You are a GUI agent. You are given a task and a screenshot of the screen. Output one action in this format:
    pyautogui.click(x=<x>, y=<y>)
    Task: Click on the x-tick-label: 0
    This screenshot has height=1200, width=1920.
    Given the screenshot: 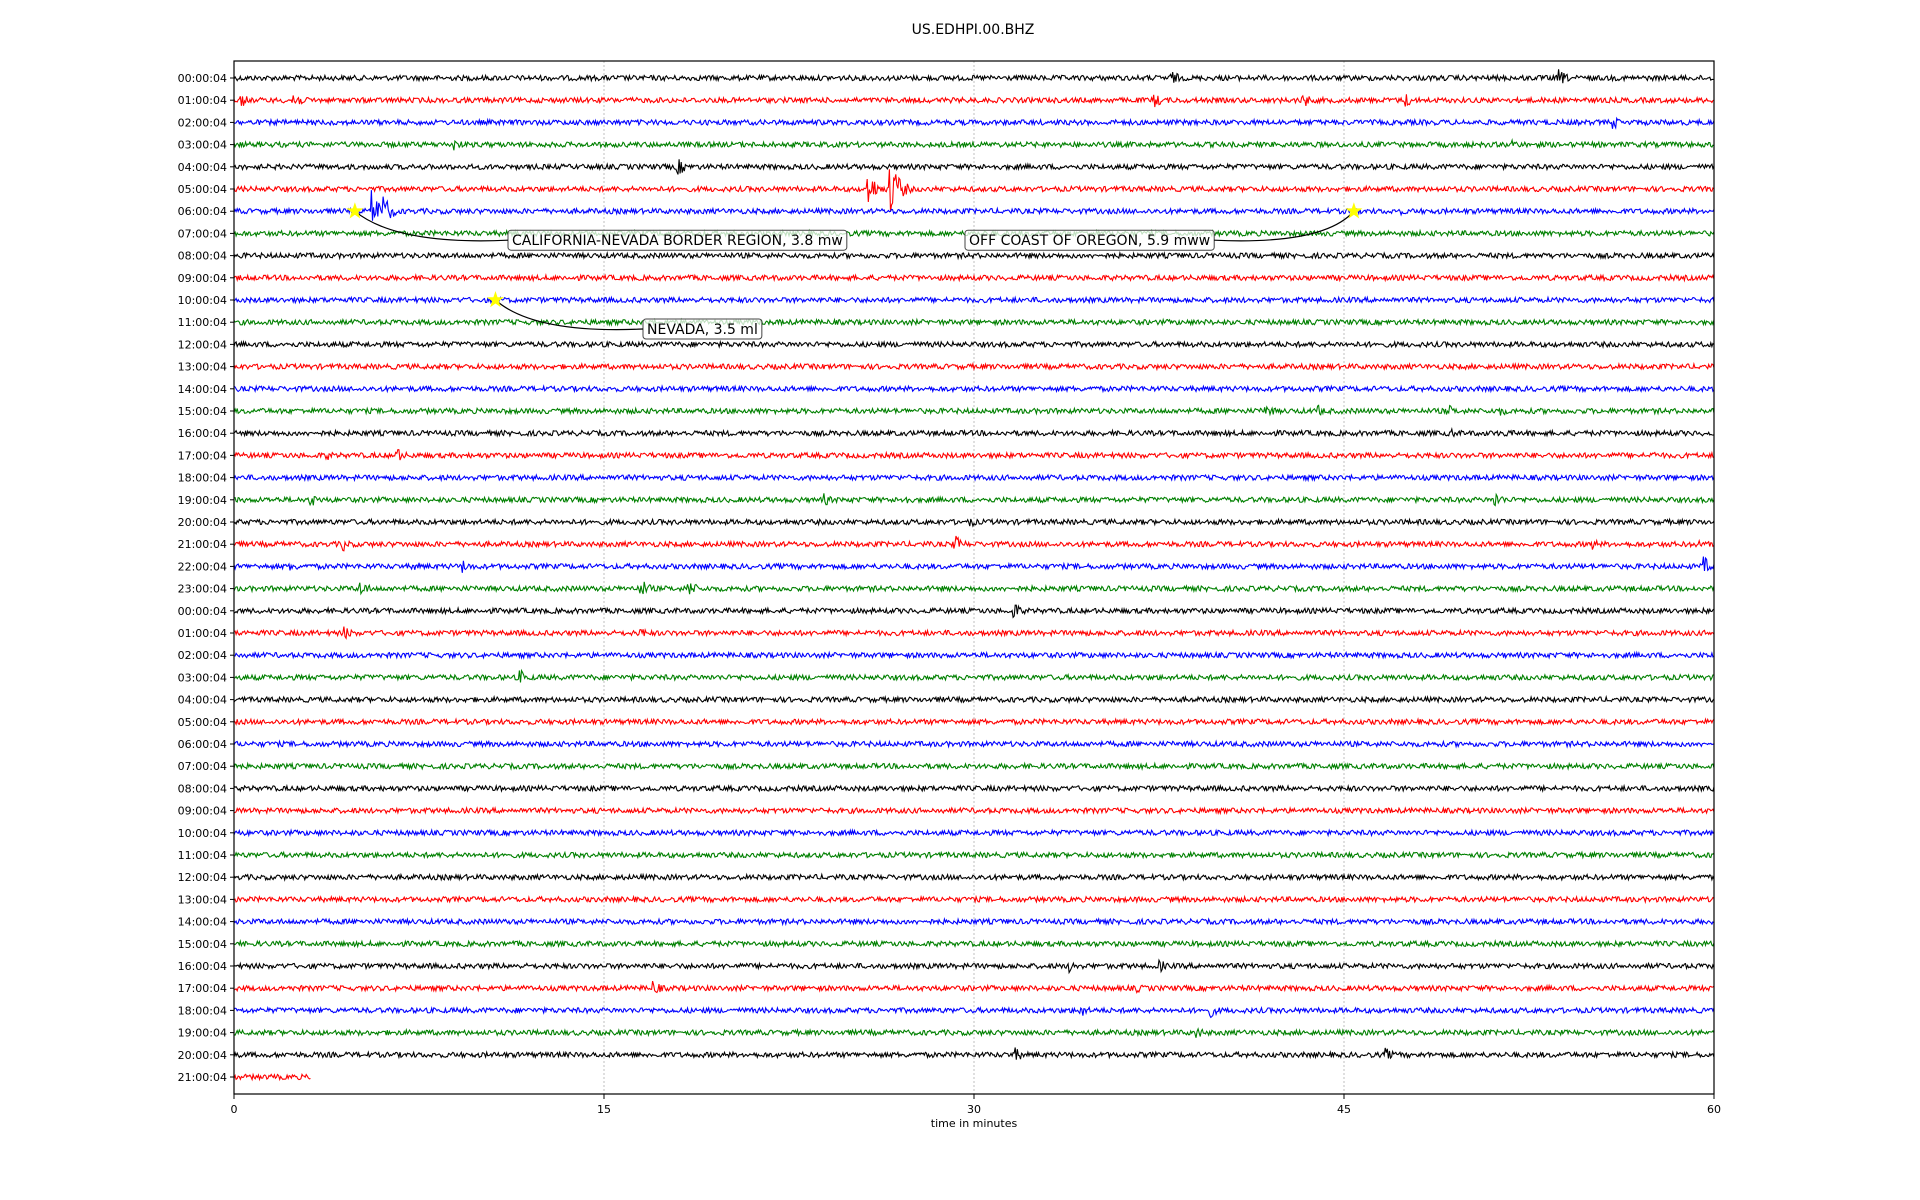 What is the action you would take?
    pyautogui.click(x=234, y=1109)
    